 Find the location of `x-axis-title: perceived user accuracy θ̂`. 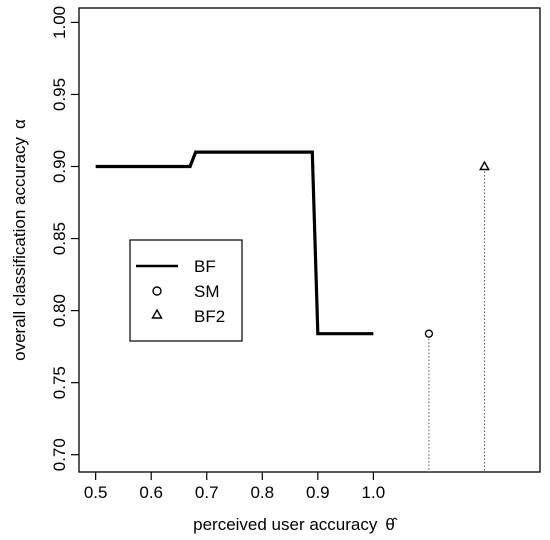

x-axis-title: perceived user accuracy θ̂ is located at coordinates (295, 524).